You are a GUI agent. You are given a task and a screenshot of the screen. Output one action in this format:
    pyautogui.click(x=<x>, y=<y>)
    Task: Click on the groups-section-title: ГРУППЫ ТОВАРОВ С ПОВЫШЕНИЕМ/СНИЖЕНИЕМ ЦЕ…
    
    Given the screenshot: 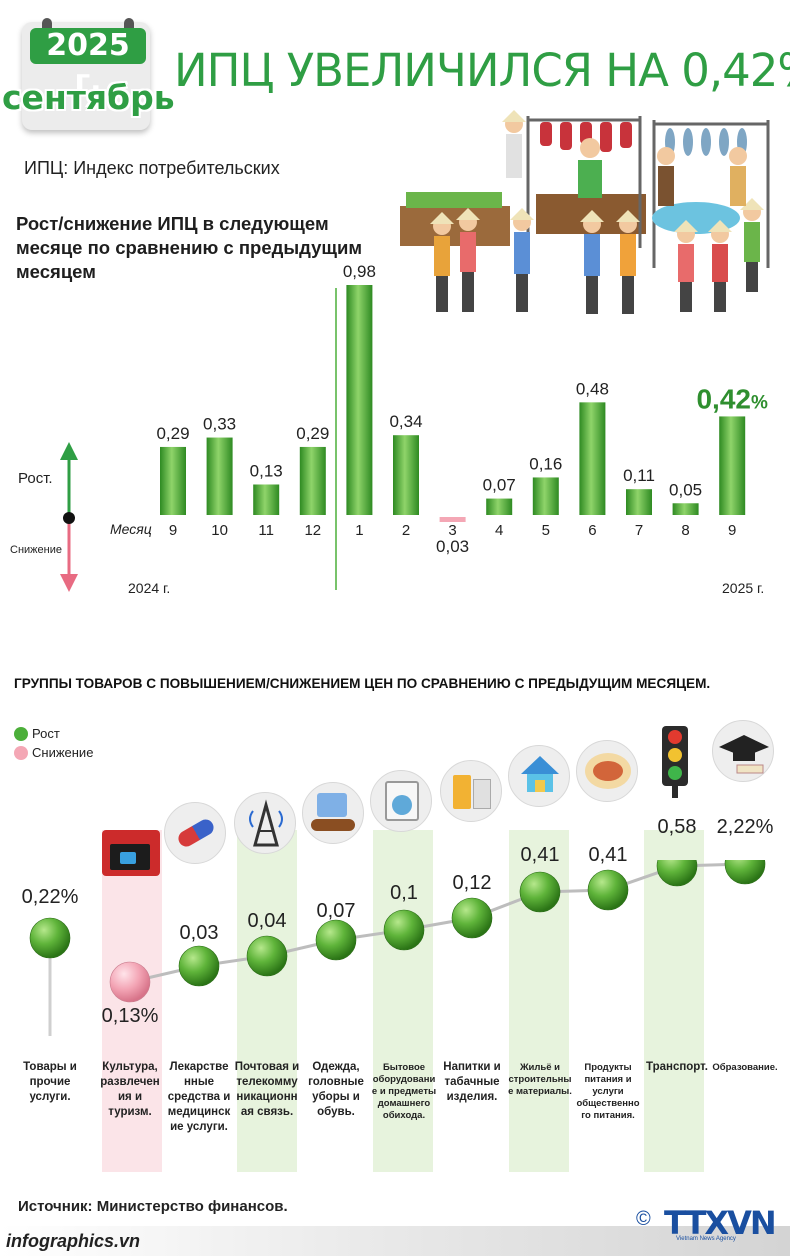 What is the action you would take?
    pyautogui.click(x=362, y=683)
    